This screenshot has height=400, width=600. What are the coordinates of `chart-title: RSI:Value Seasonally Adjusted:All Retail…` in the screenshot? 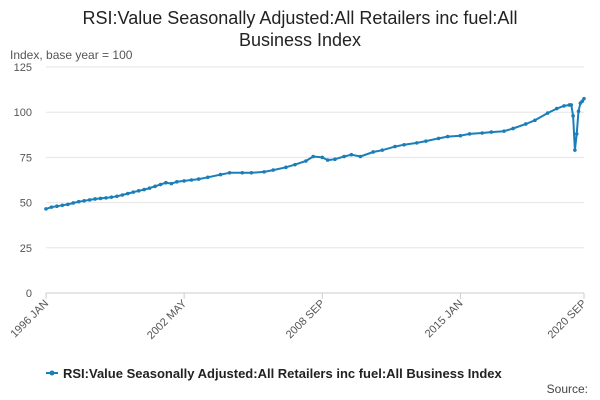 It's located at (300, 29).